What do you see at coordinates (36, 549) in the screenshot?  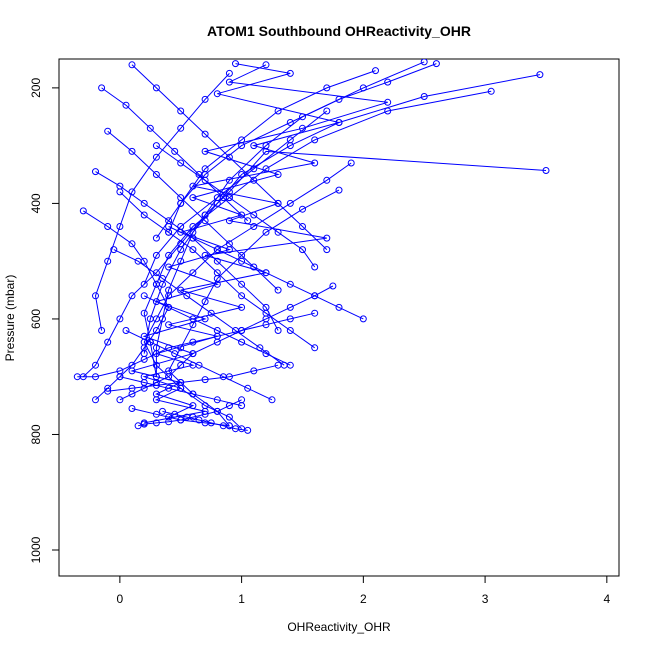 I see `y-tick-label: 1000` at bounding box center [36, 549].